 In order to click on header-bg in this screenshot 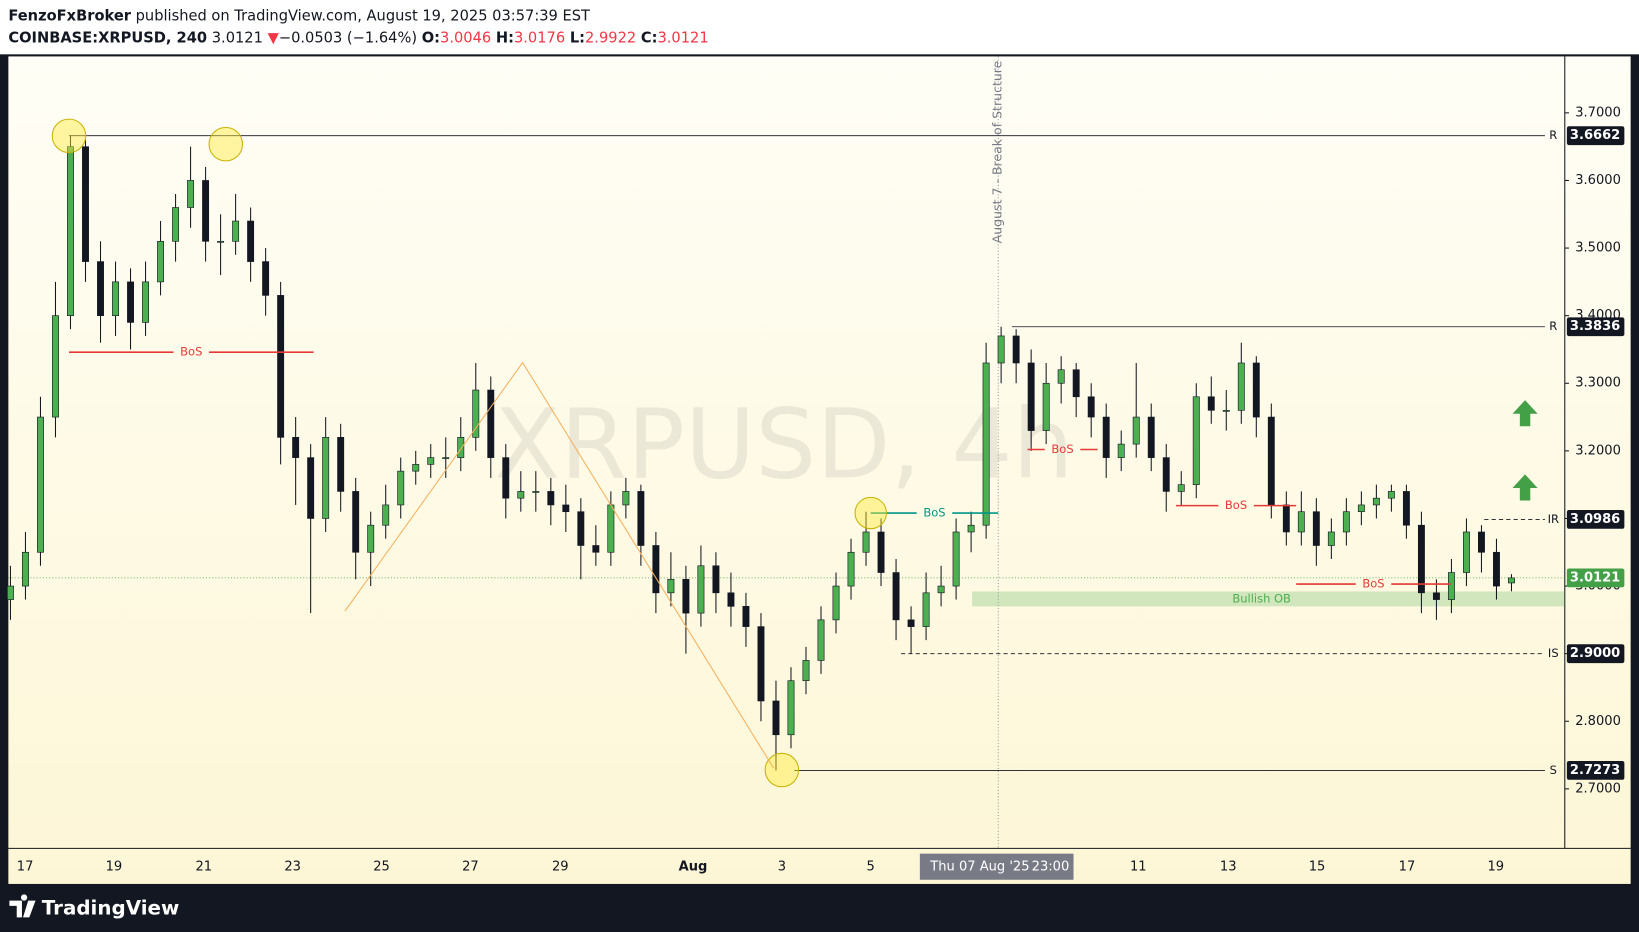, I will do `click(819, 27)`.